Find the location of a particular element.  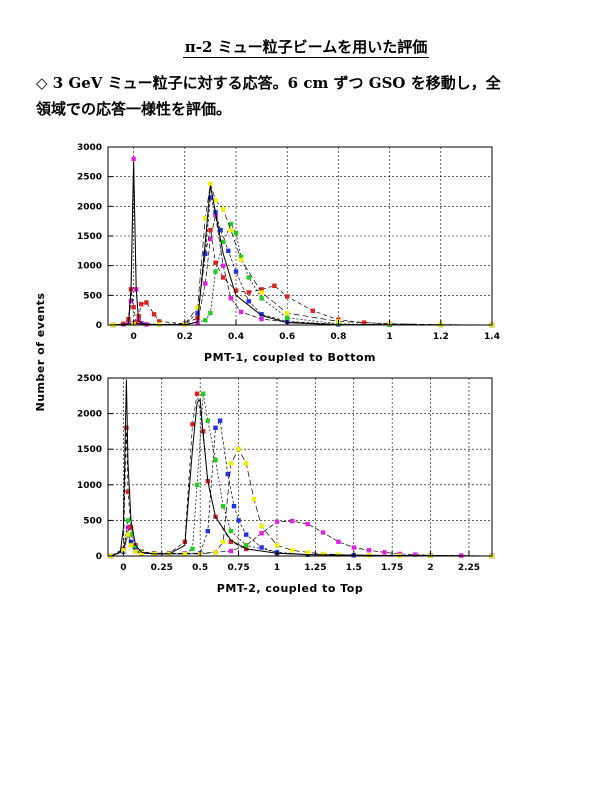

series-line-black is located at coordinates (303, 243).